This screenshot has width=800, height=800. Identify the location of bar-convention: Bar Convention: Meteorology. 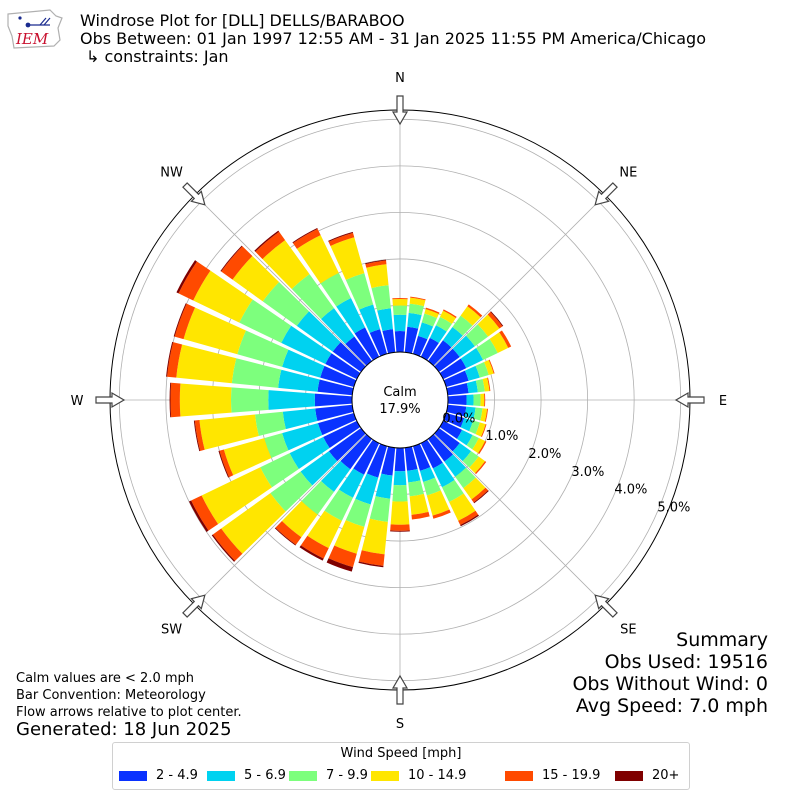
(111, 695).